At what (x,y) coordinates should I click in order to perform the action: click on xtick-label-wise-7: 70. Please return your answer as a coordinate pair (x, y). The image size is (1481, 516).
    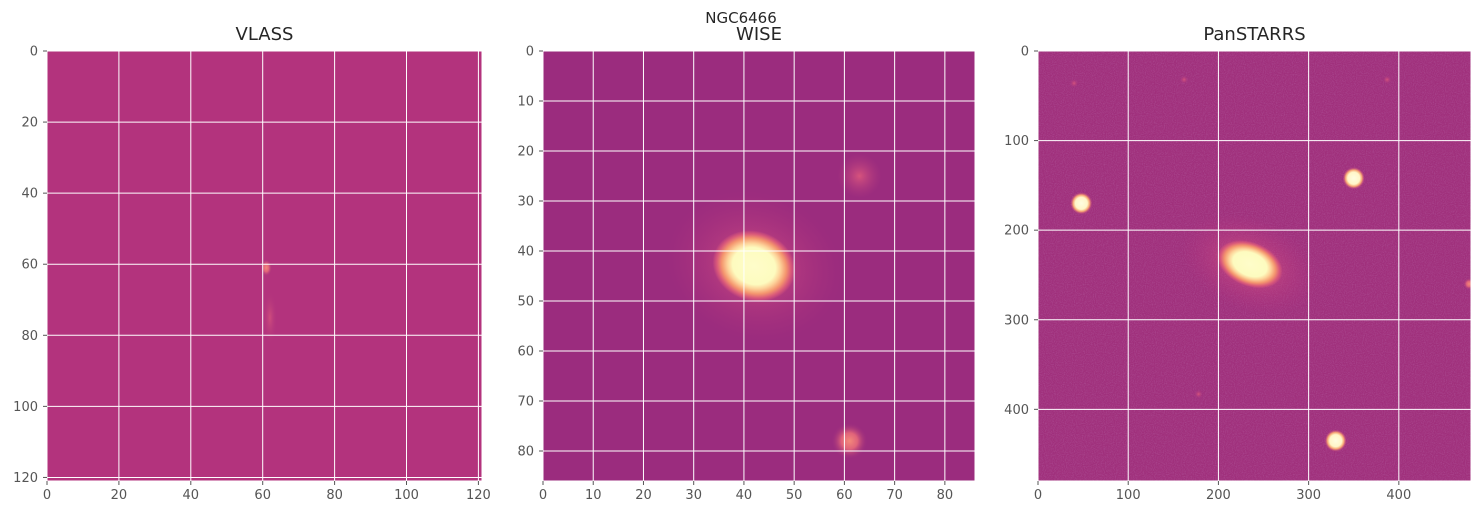
    Looking at the image, I should click on (894, 495).